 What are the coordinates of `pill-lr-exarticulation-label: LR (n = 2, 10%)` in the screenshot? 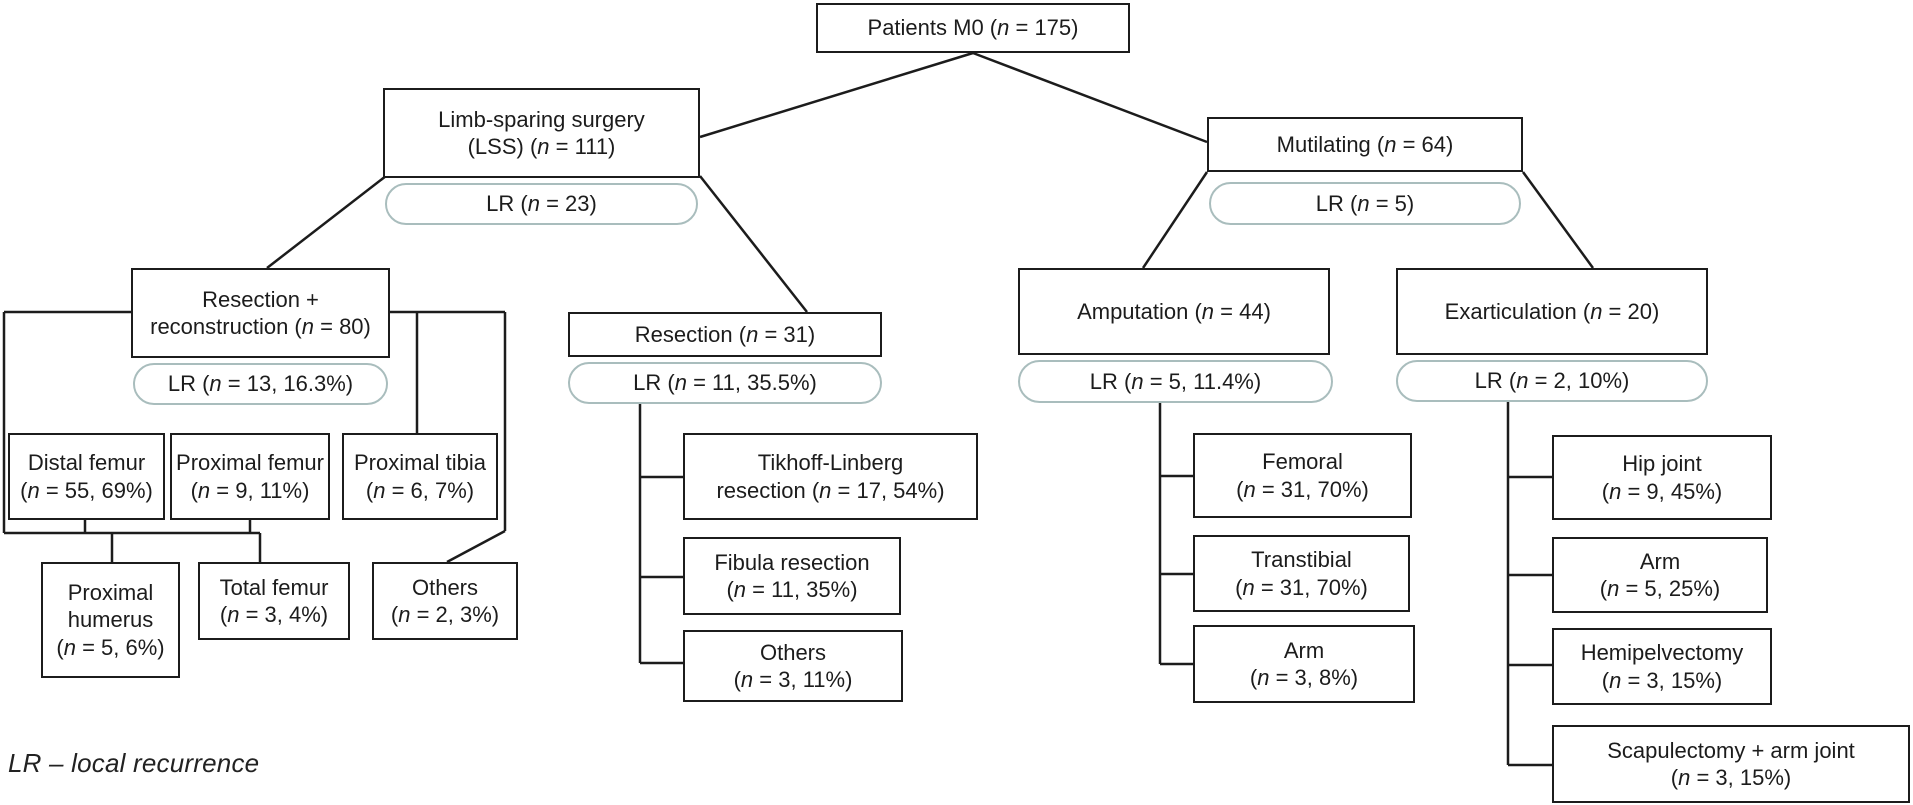 It's located at (1552, 380).